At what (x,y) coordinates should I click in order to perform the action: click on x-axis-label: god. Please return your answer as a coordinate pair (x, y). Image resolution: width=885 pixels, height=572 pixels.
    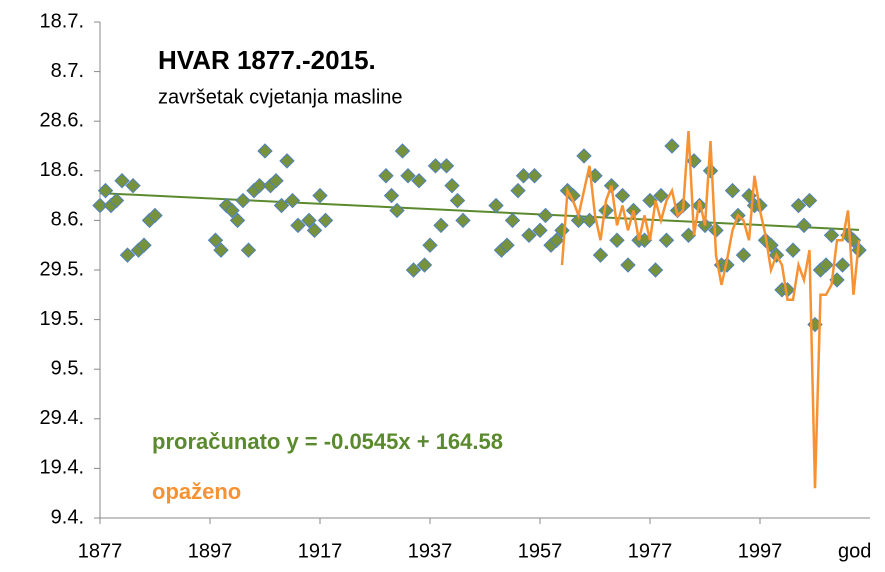
    Looking at the image, I should click on (854, 551).